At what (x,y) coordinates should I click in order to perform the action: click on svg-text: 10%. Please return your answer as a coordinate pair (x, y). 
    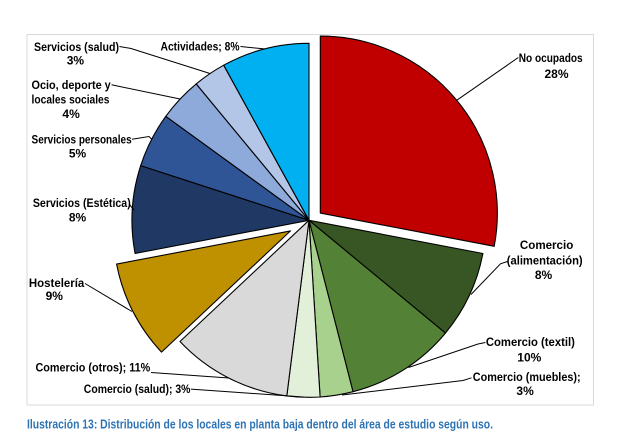
    Looking at the image, I should click on (529, 358).